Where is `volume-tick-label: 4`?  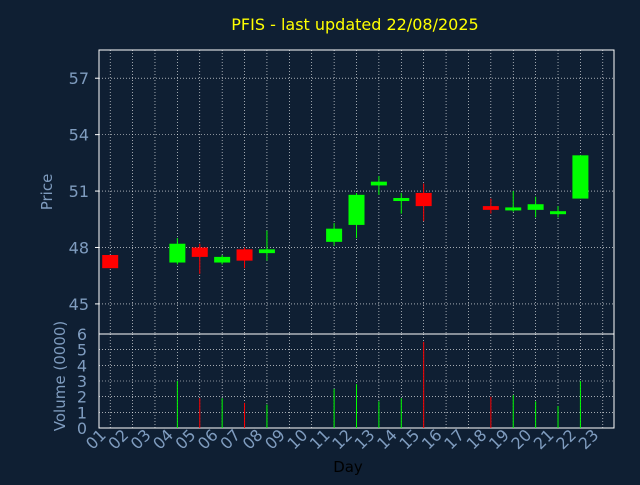 volume-tick-label: 4 is located at coordinates (82, 365).